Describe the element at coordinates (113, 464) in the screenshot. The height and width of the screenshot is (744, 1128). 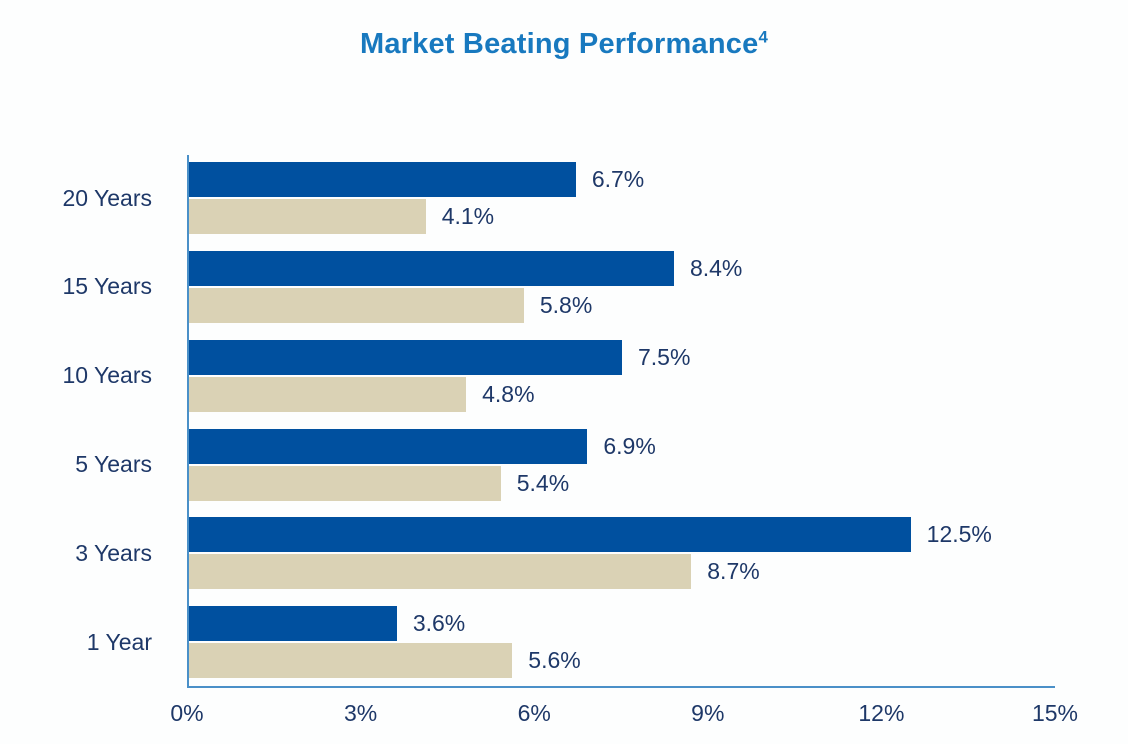
I see `y-axis-label: 5 Years` at that location.